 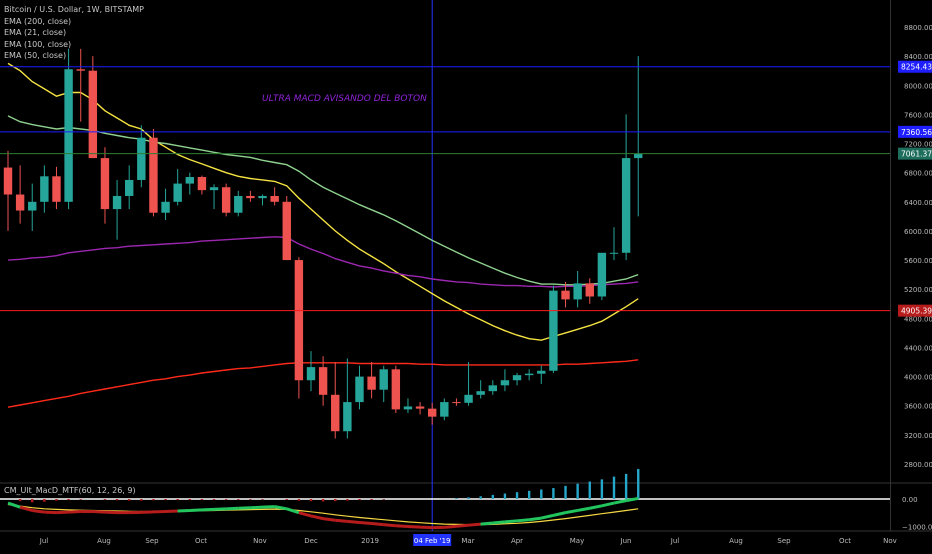 I want to click on time-tick-label: Dec, so click(x=311, y=541).